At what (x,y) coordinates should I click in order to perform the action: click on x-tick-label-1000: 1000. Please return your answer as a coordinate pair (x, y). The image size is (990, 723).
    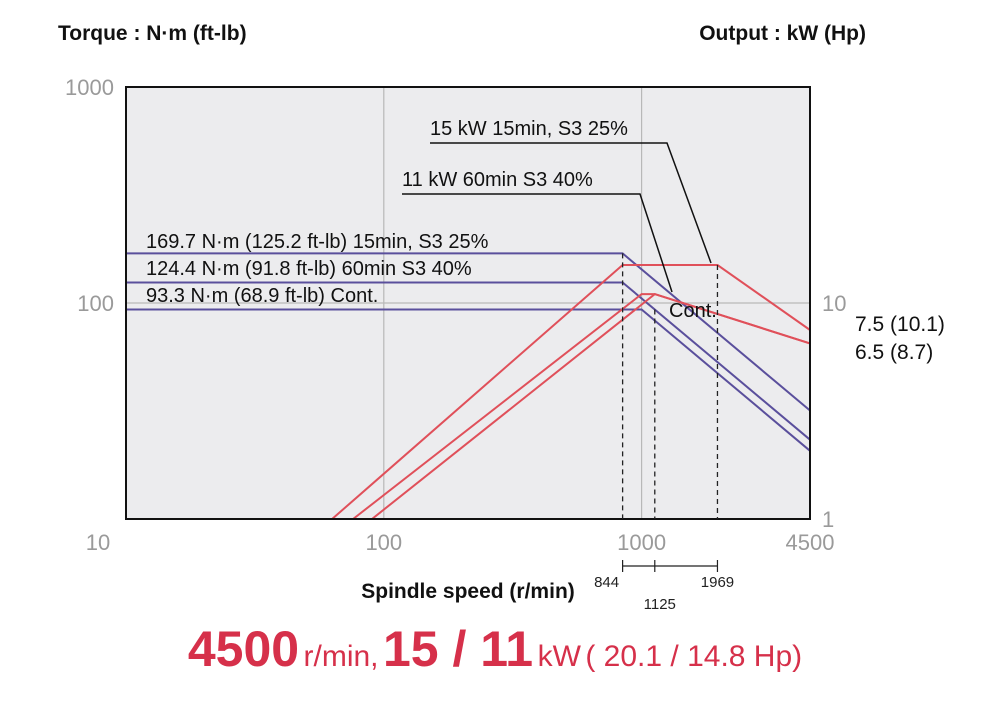
    Looking at the image, I should click on (641, 542).